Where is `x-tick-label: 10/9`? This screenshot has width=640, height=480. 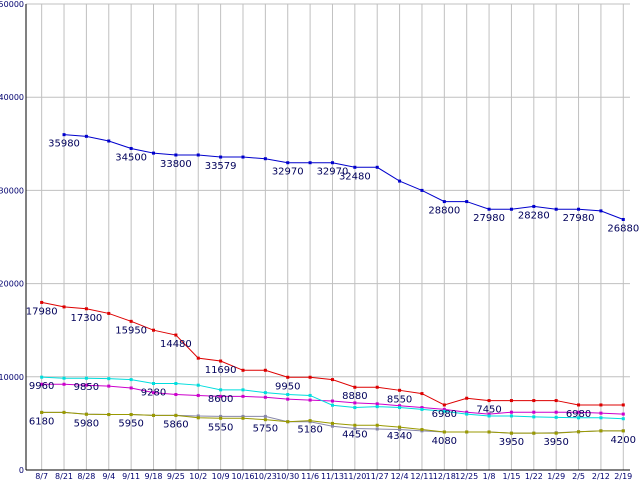 x-tick-label: 10/9 is located at coordinates (221, 476).